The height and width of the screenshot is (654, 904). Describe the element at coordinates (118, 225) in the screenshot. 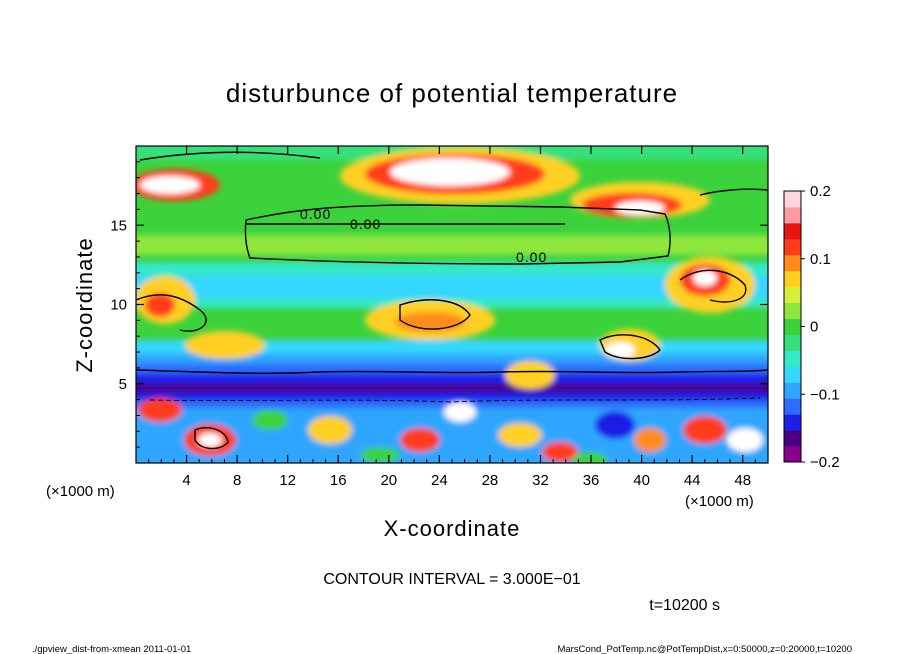

I see `y-tick-label: 15` at that location.